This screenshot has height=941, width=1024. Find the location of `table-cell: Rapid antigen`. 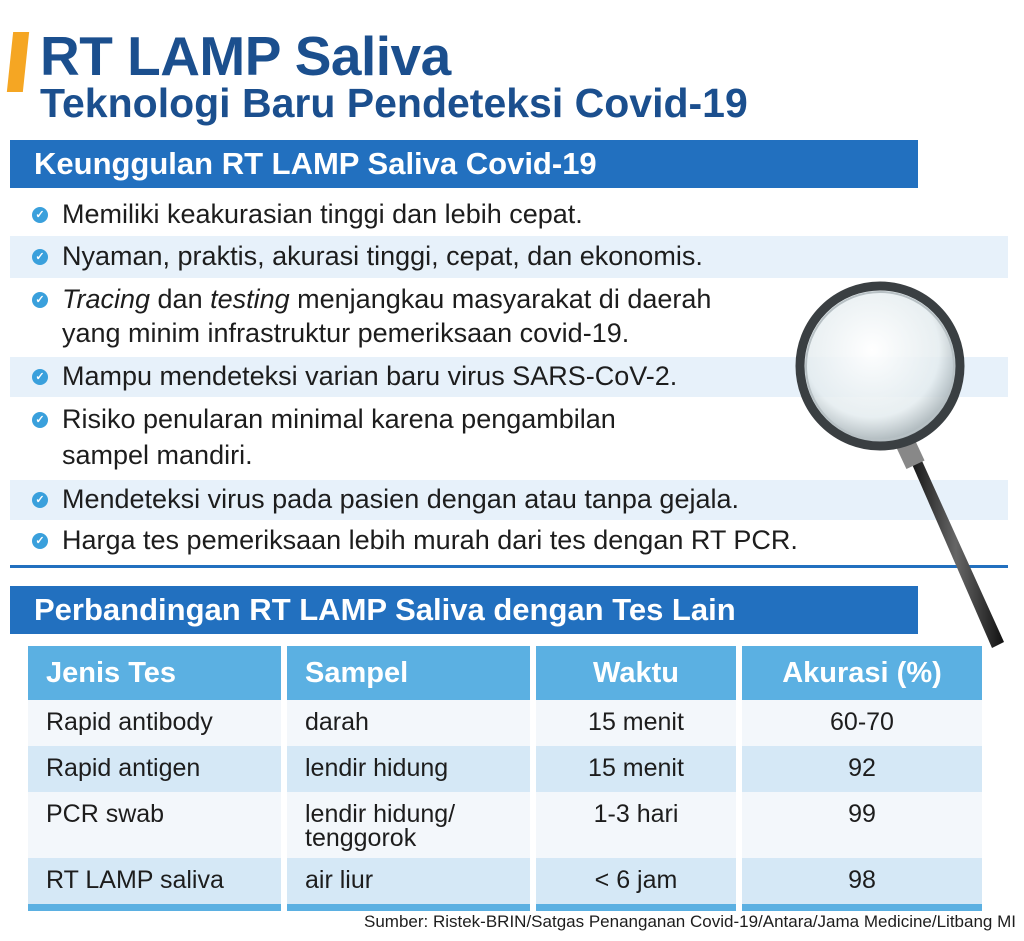

table-cell: Rapid antigen is located at coordinates (154, 769).